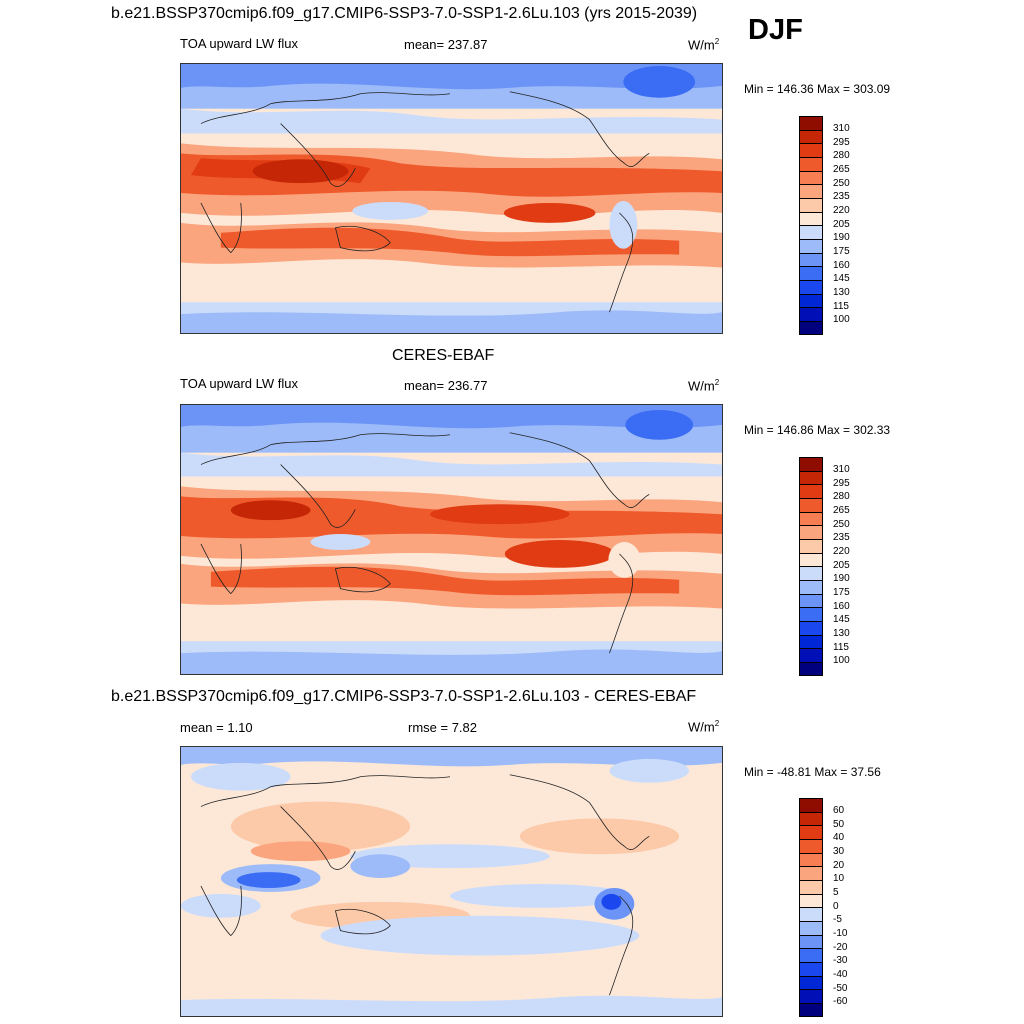 Image resolution: width=1024 pixels, height=1024 pixels. Describe the element at coordinates (841, 128) in the screenshot. I see `model-colorbar-tick: 310` at that location.